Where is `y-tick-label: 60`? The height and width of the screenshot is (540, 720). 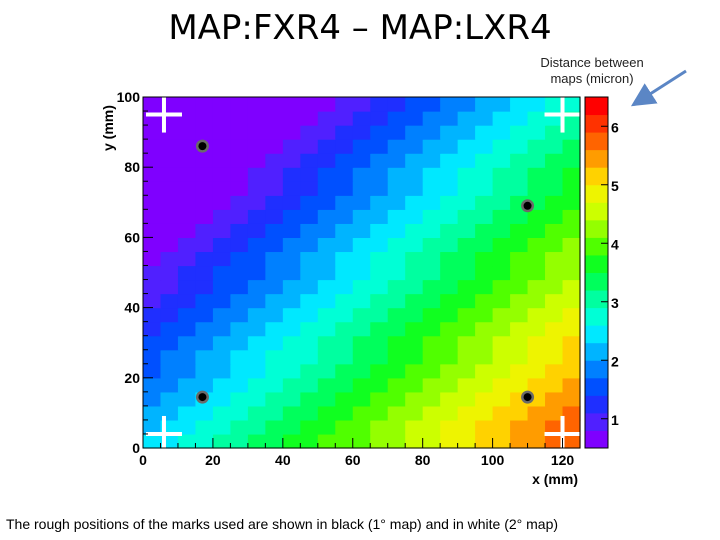
y-tick-label: 60 is located at coordinates (132, 237).